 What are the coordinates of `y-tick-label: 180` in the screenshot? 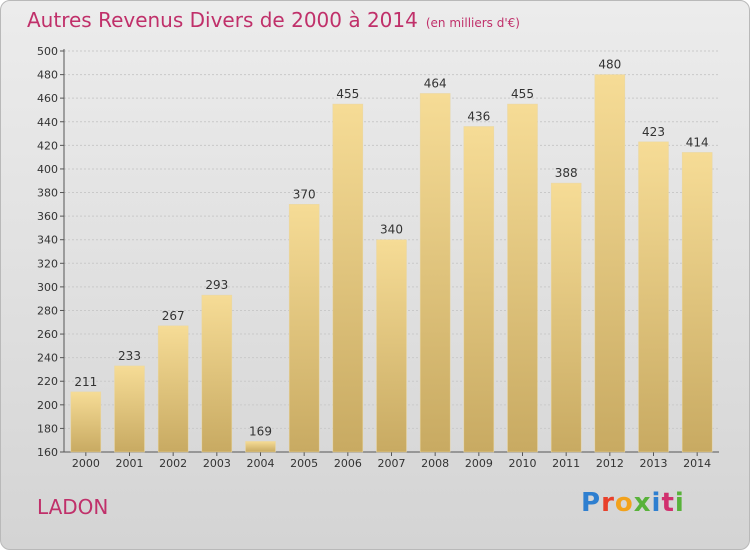 It's located at (47, 428).